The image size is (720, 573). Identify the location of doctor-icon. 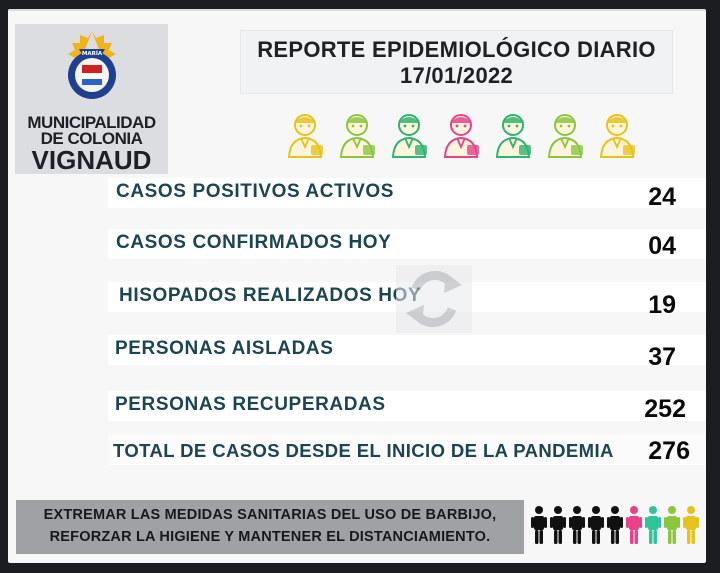
(461, 136).